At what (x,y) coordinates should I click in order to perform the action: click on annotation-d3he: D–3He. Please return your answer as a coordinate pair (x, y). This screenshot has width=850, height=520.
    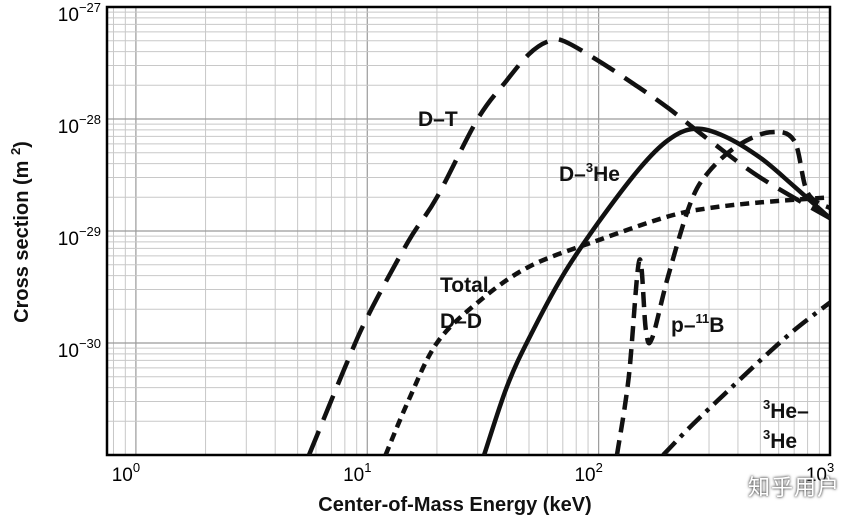
    Looking at the image, I should click on (589, 173).